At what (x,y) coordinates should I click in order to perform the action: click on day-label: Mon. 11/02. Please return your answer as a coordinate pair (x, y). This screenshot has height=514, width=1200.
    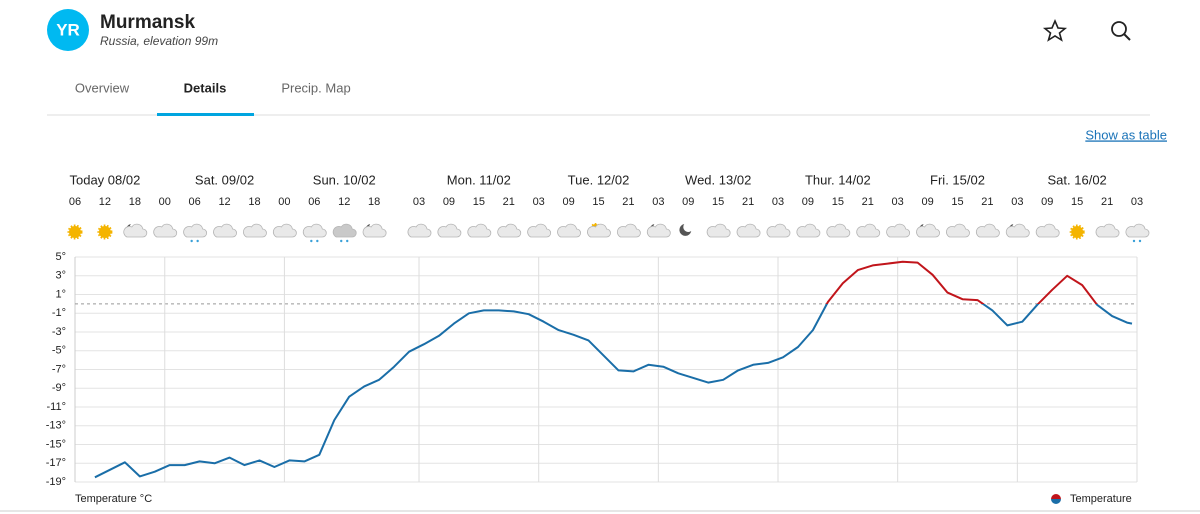
    Looking at the image, I should click on (479, 179).